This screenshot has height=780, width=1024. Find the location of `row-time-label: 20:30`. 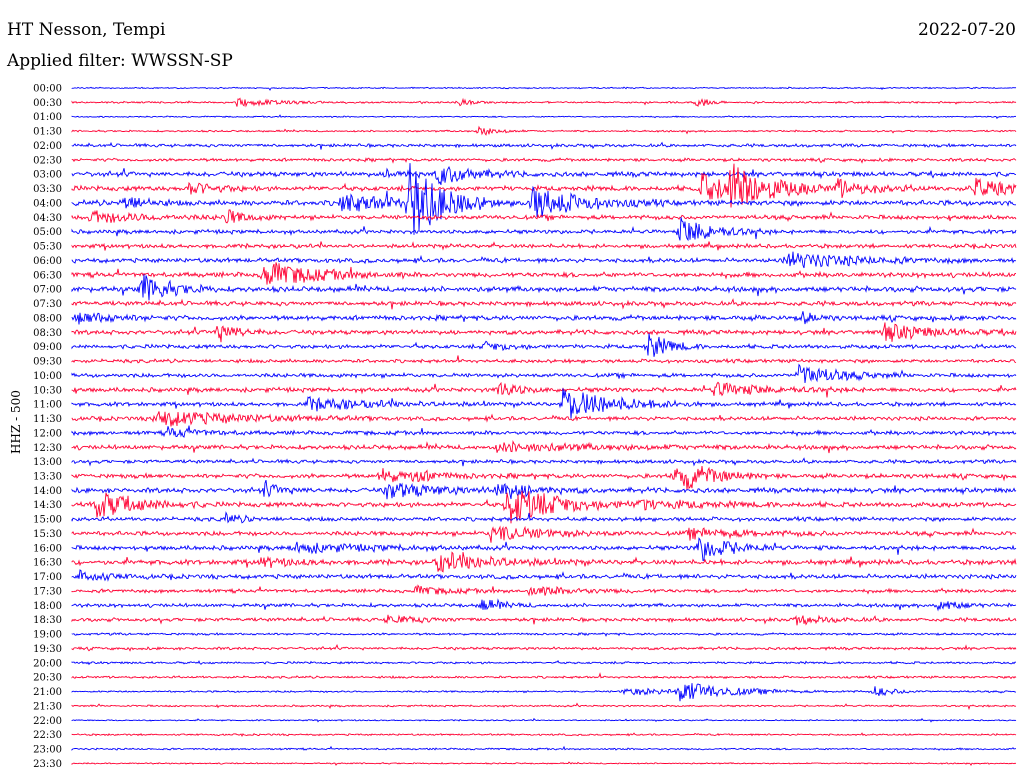

row-time-label: 20:30 is located at coordinates (47, 678).